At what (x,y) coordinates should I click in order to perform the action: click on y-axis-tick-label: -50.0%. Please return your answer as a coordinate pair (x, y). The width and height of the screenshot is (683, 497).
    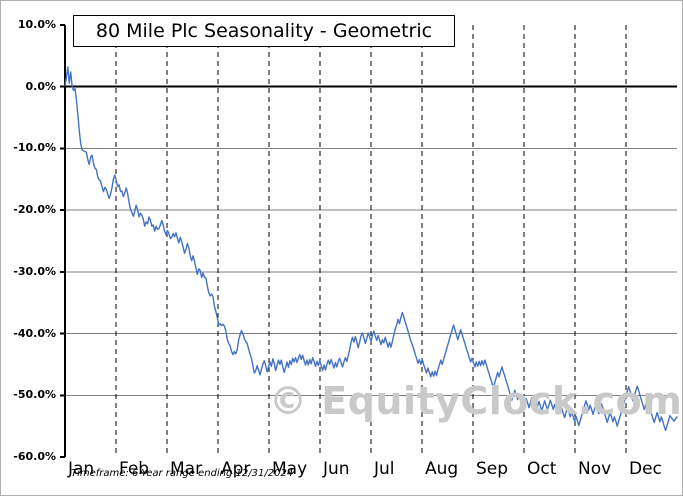
    Looking at the image, I should click on (34, 395).